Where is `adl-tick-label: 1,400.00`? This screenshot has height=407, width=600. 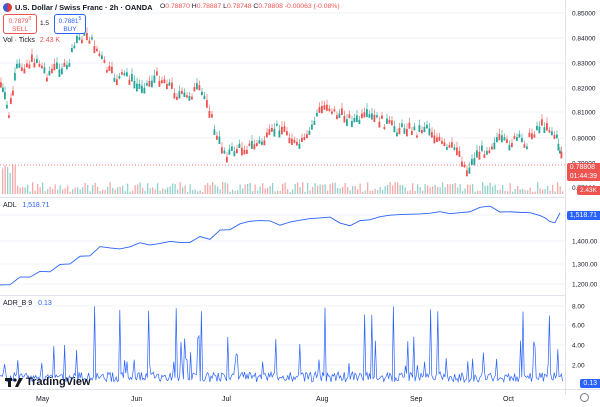 adl-tick-label: 1,400.00 is located at coordinates (585, 242).